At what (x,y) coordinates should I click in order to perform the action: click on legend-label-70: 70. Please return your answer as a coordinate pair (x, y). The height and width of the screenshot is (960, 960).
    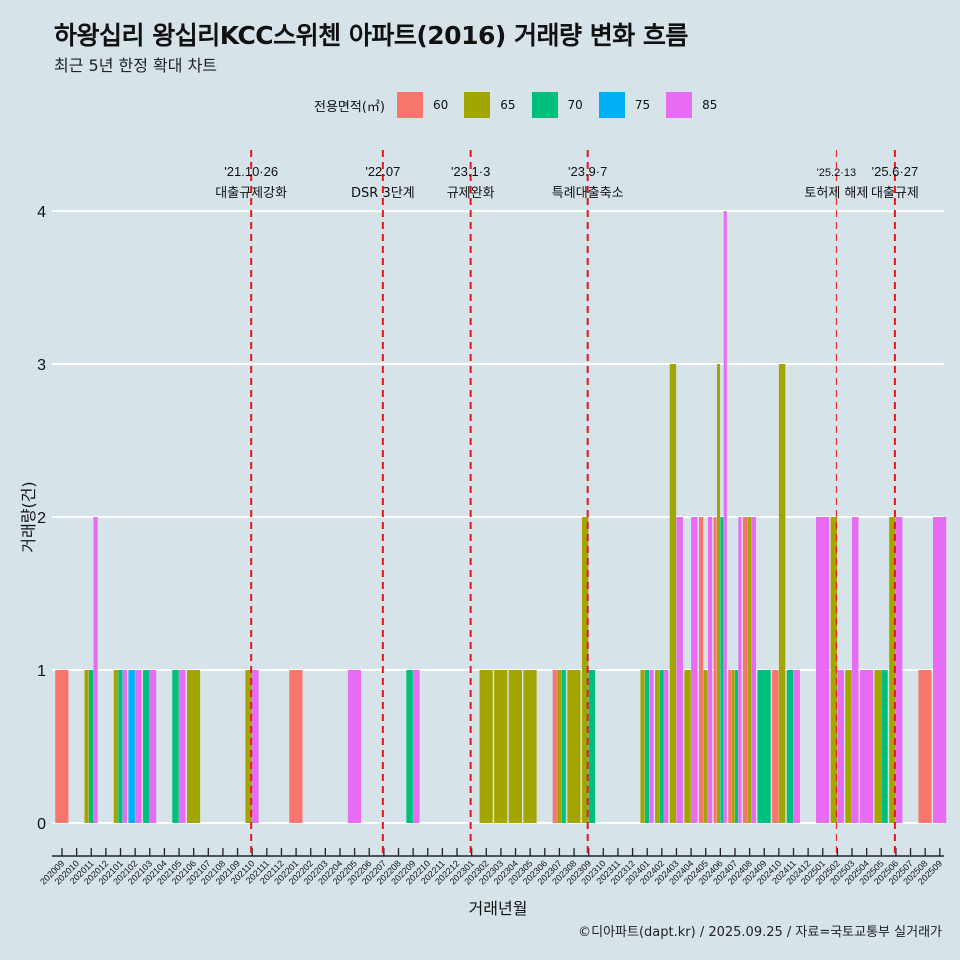
    Looking at the image, I should click on (575, 105).